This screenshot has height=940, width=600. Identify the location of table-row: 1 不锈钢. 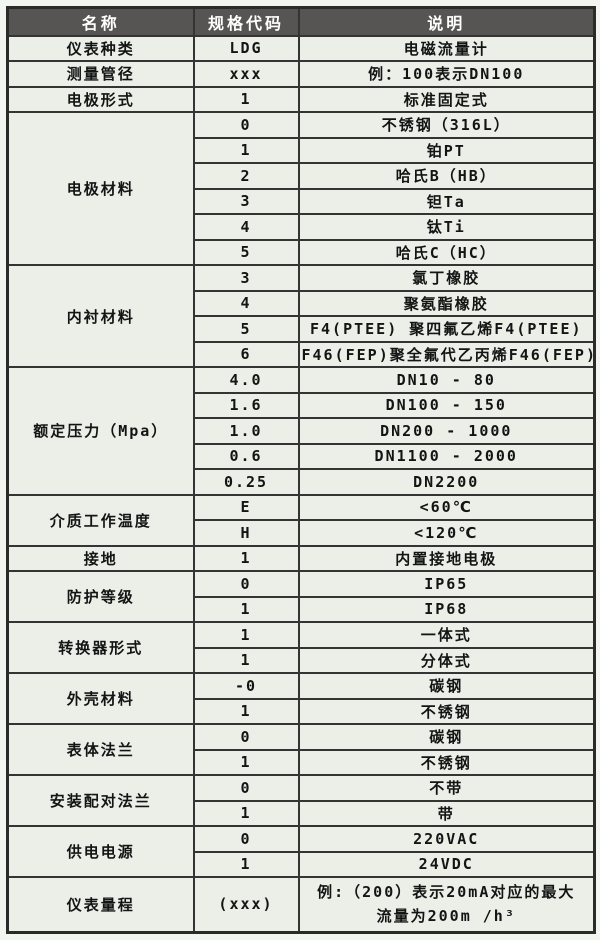
(302, 762).